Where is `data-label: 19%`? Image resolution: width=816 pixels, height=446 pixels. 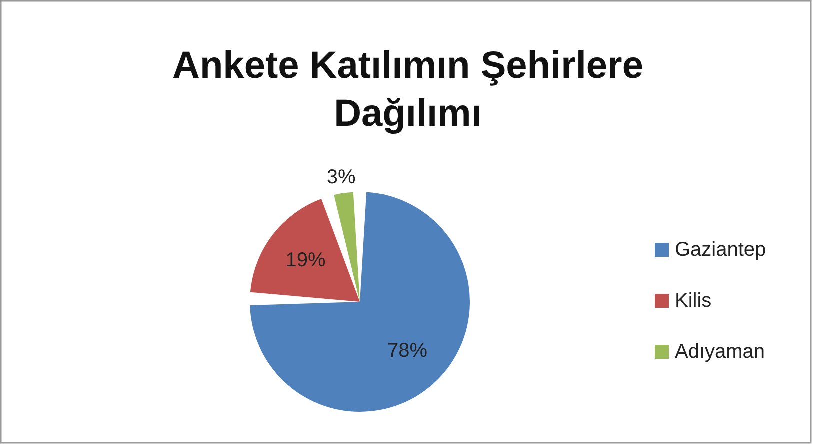
data-label: 19% is located at coordinates (306, 261).